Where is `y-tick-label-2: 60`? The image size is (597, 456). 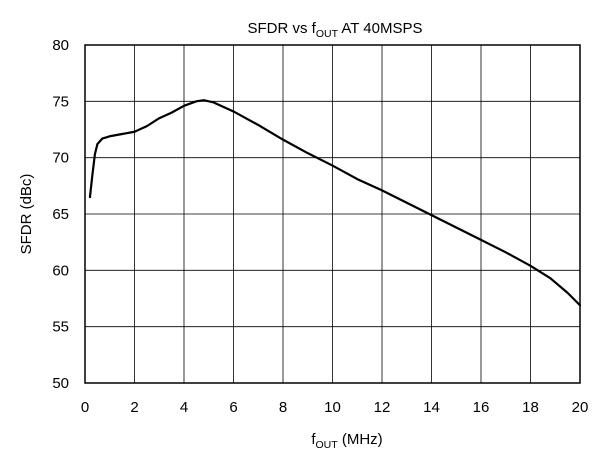 y-tick-label-2: 60 is located at coordinates (60, 270).